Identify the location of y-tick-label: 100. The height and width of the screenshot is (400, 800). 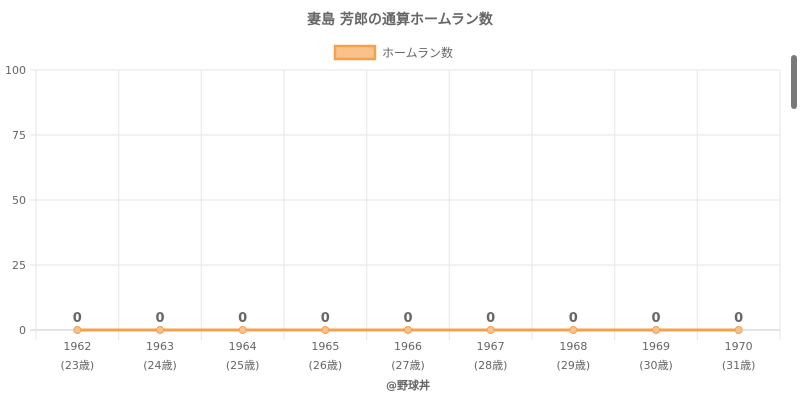
(15, 70).